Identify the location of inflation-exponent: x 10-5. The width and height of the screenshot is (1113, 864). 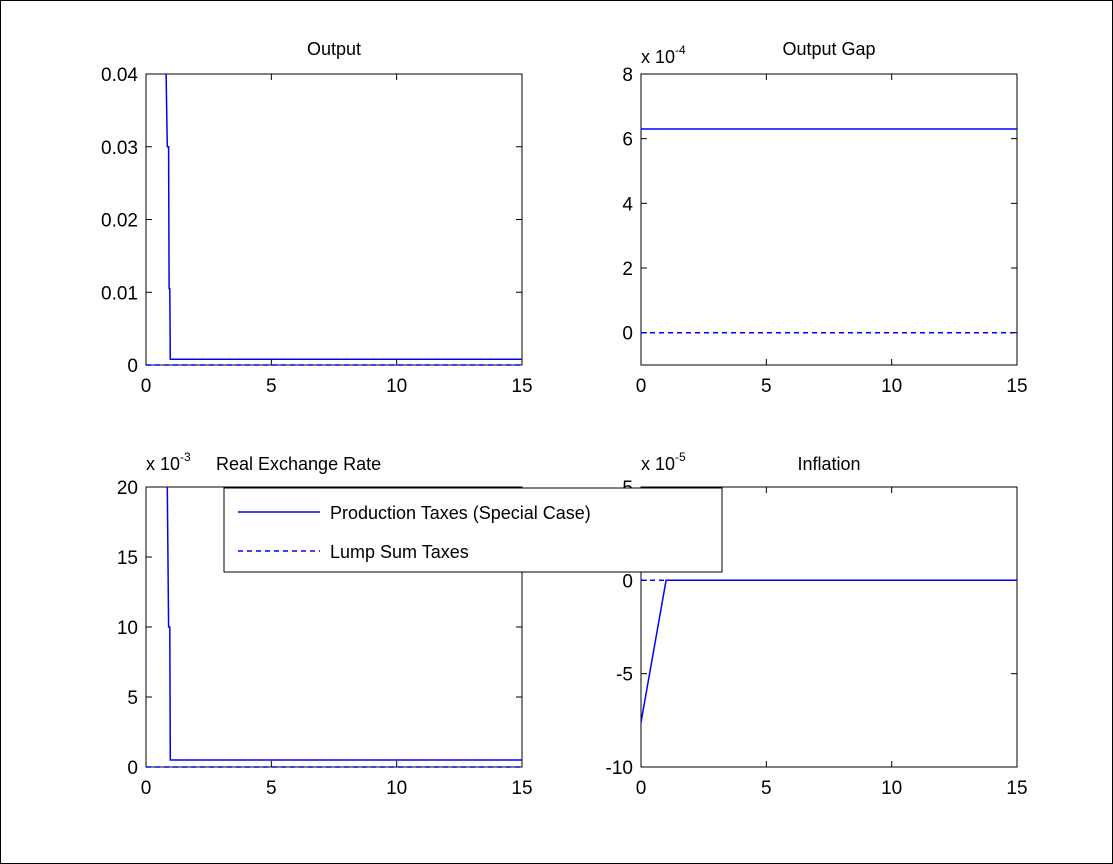
(663, 462).